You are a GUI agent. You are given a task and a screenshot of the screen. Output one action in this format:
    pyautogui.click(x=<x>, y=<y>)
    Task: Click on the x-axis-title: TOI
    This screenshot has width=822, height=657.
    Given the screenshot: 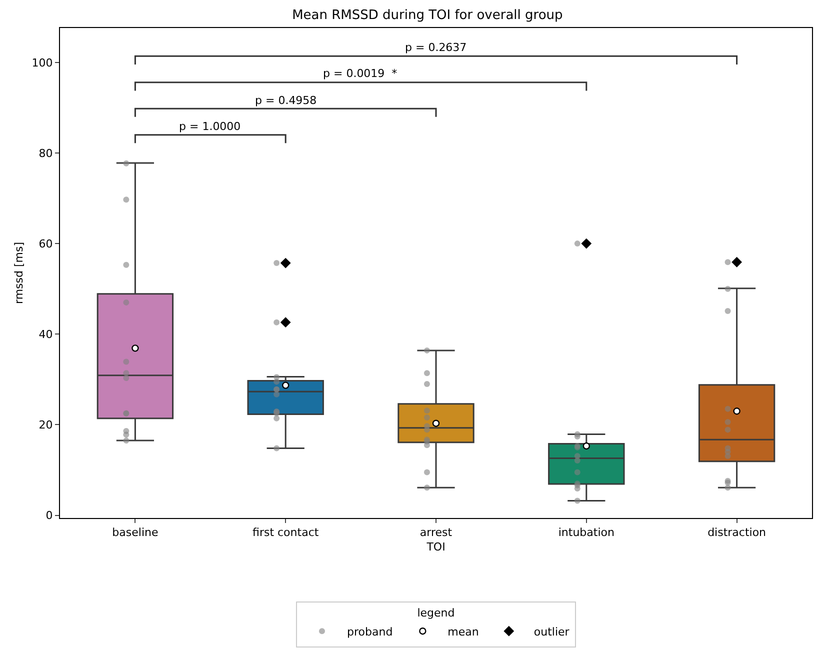 What is the action you would take?
    pyautogui.click(x=436, y=547)
    